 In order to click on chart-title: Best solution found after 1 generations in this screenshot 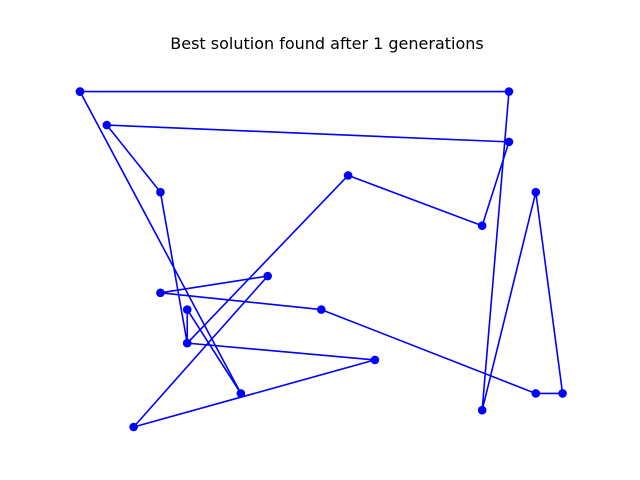, I will do `click(326, 43)`.